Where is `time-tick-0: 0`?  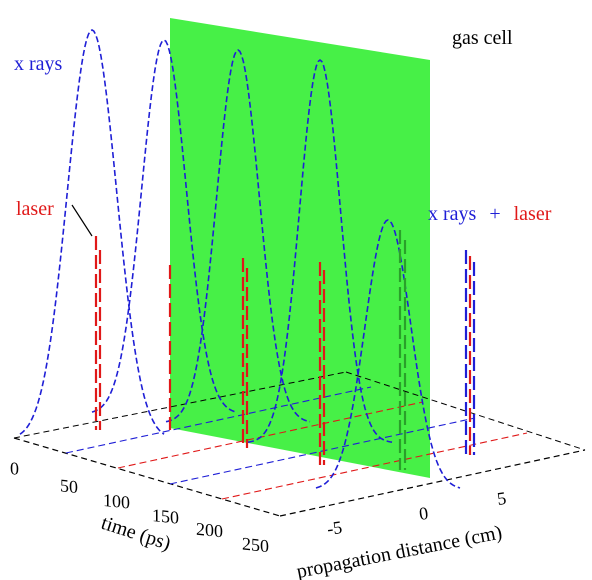 time-tick-0: 0 is located at coordinates (14, 468).